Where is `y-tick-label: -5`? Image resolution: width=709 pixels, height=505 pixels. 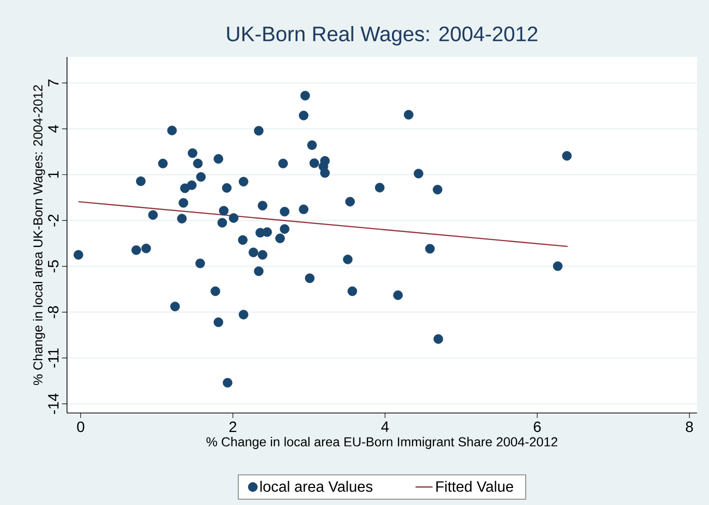 y-tick-label: -5 is located at coordinates (53, 266).